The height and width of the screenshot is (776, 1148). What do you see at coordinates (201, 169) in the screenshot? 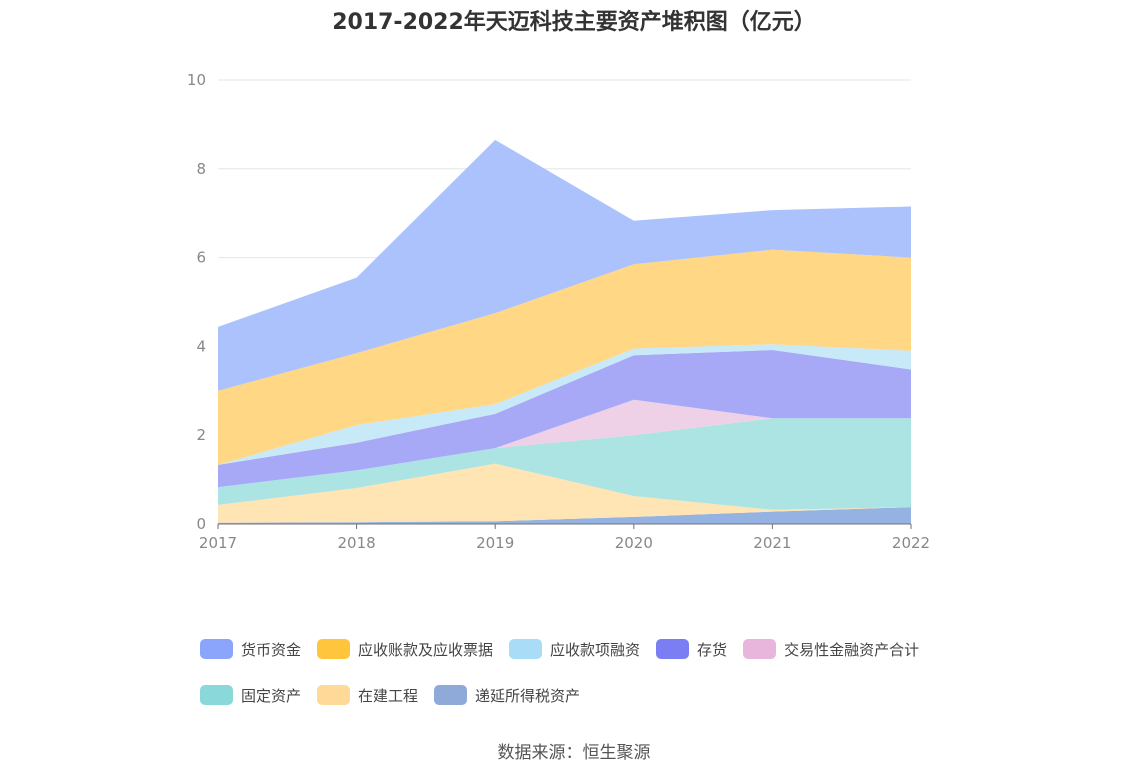
I see `y-tick-label: 8` at bounding box center [201, 169].